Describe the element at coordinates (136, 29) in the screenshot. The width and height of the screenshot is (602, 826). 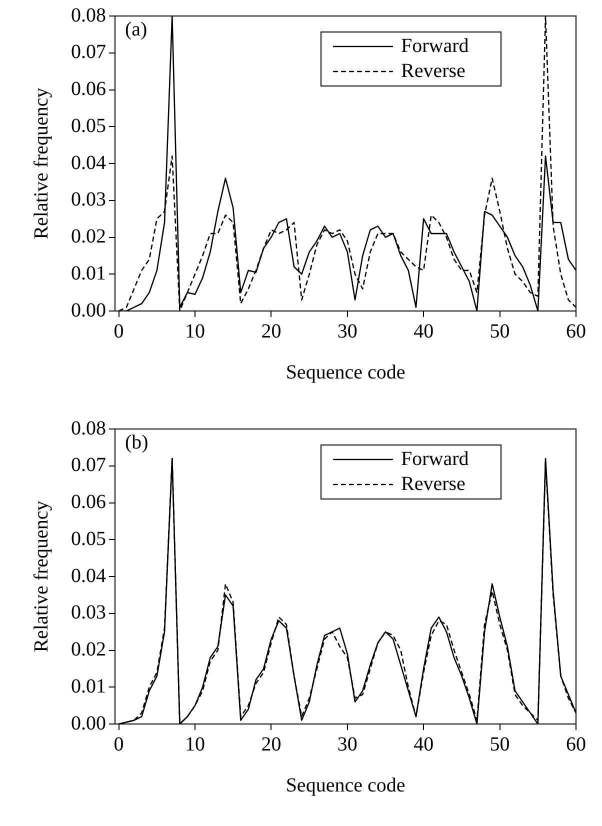
I see `annotation: (a)` at that location.